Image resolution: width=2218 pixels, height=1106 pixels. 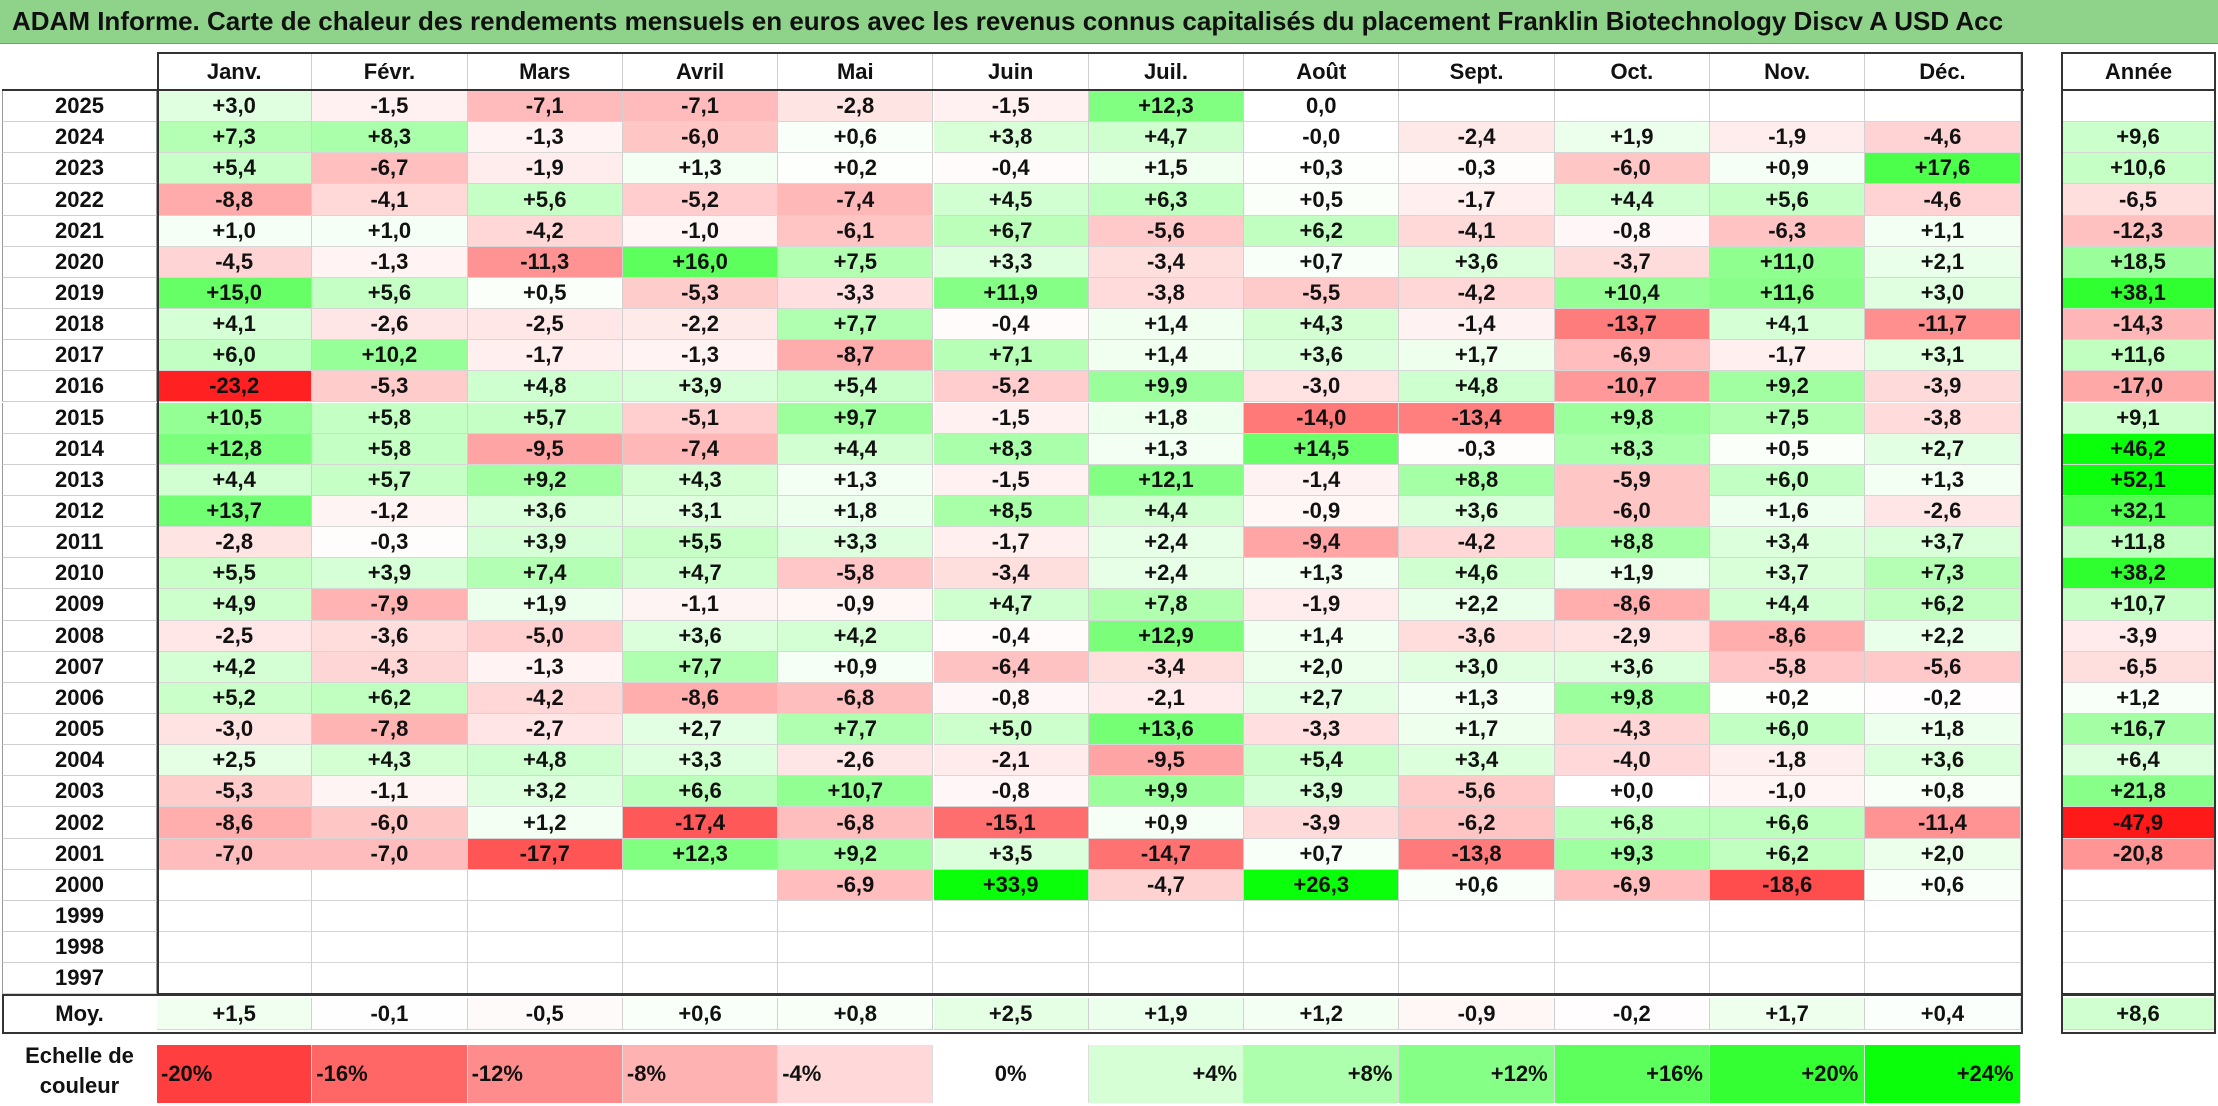 What do you see at coordinates (2138, 169) in the screenshot?
I see `year-total-cell: +10,6` at bounding box center [2138, 169].